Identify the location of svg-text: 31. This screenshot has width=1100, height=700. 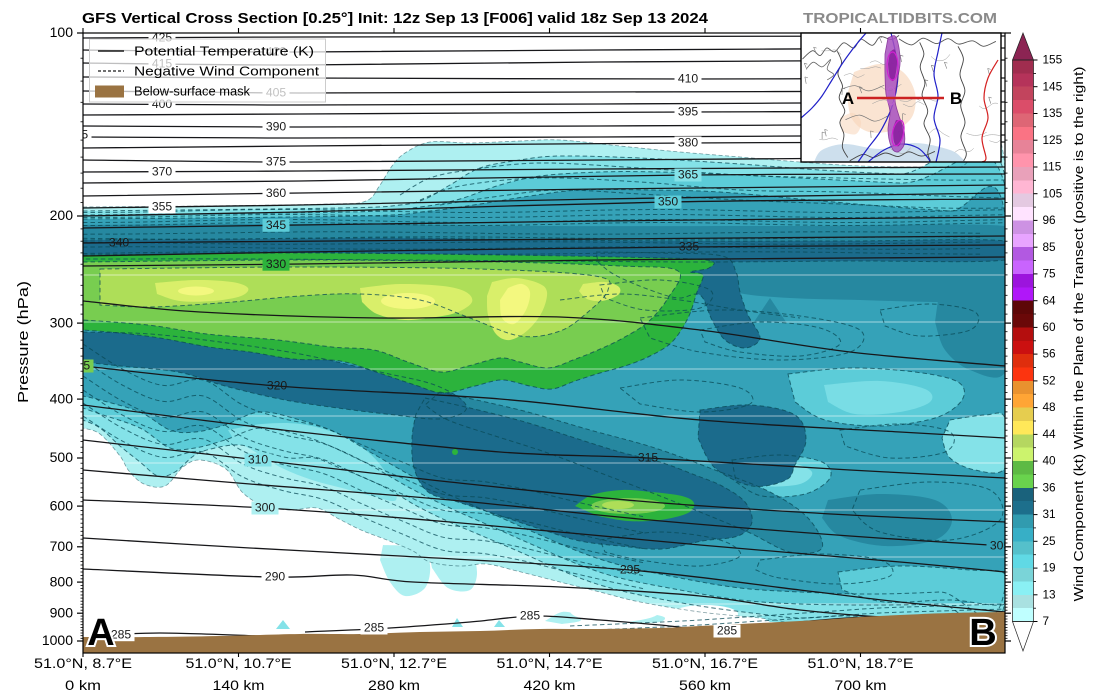
(1049, 514).